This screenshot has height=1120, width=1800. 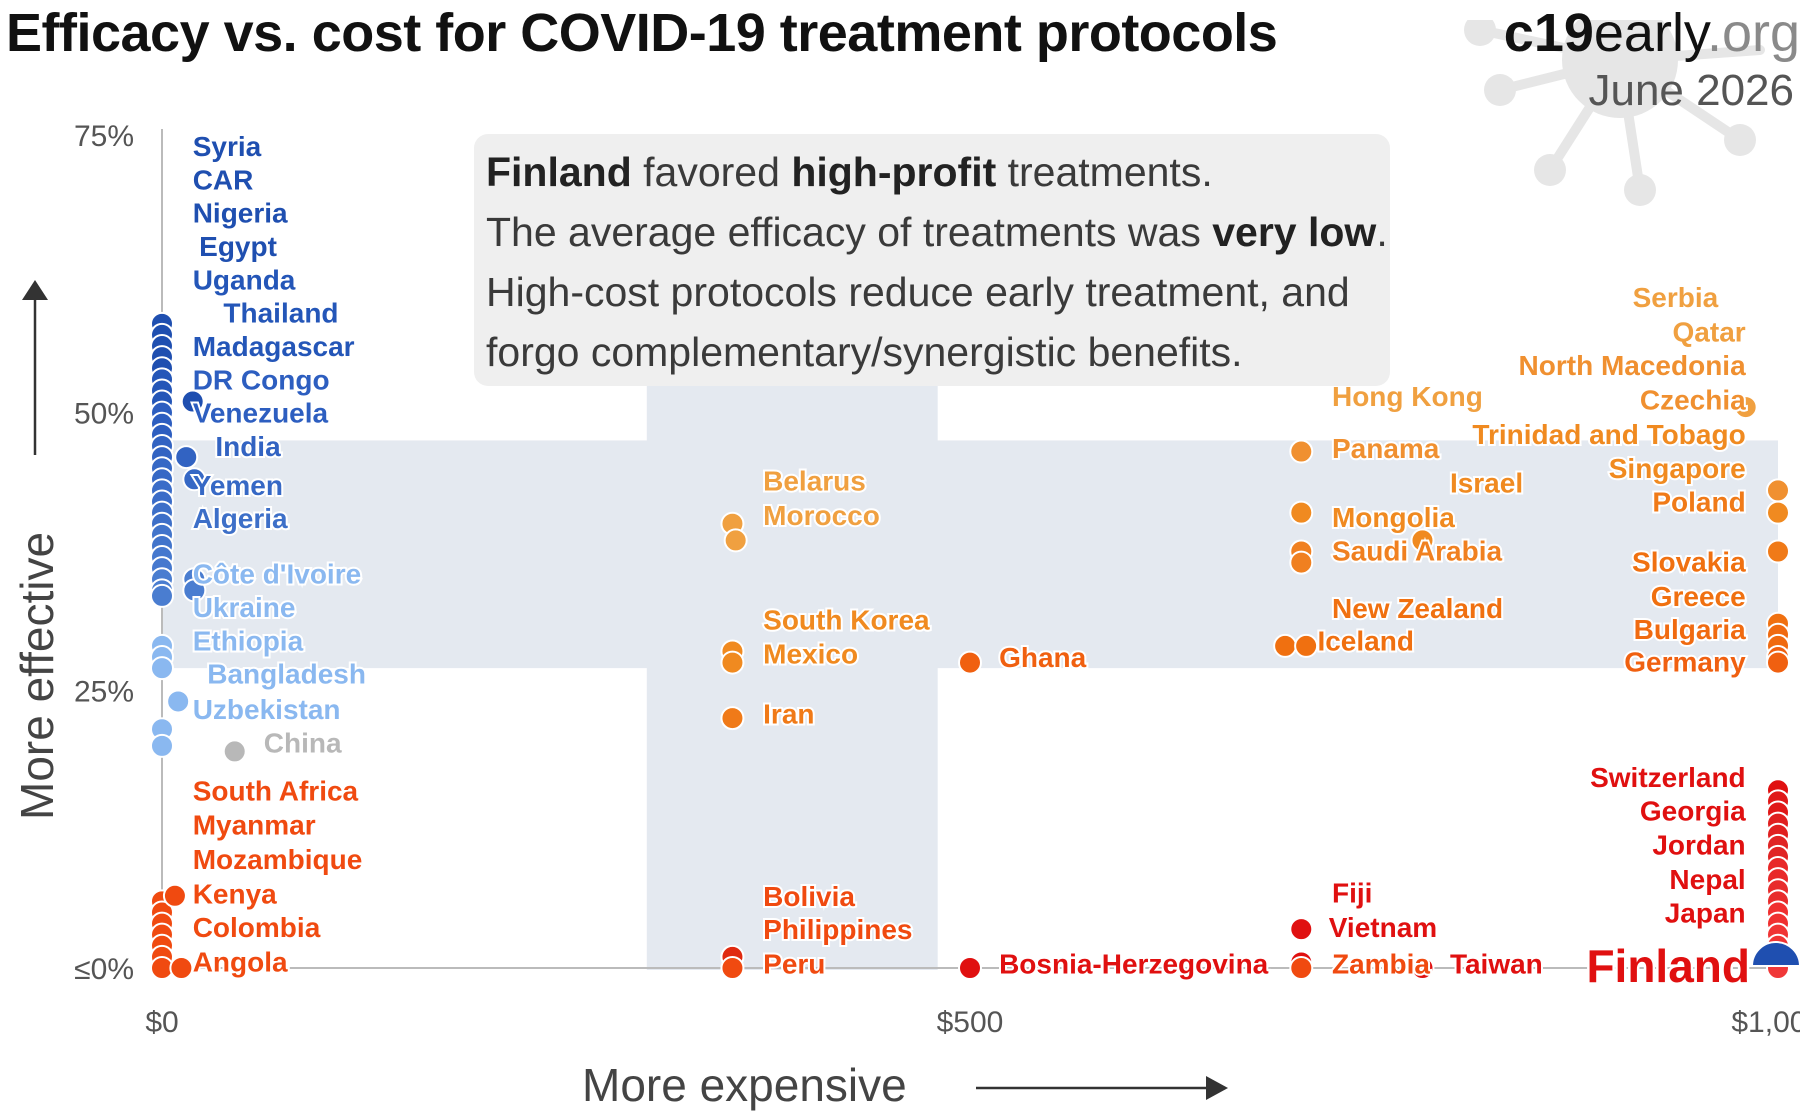 What do you see at coordinates (1705, 912) in the screenshot?
I see `country-label: Japan` at bounding box center [1705, 912].